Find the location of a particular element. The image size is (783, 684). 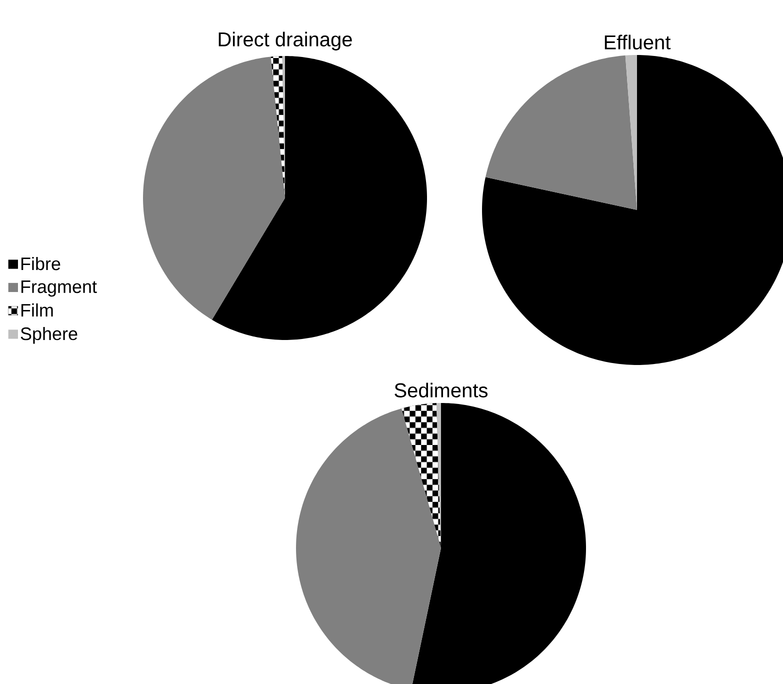

legend-label: Fibre is located at coordinates (40, 263).